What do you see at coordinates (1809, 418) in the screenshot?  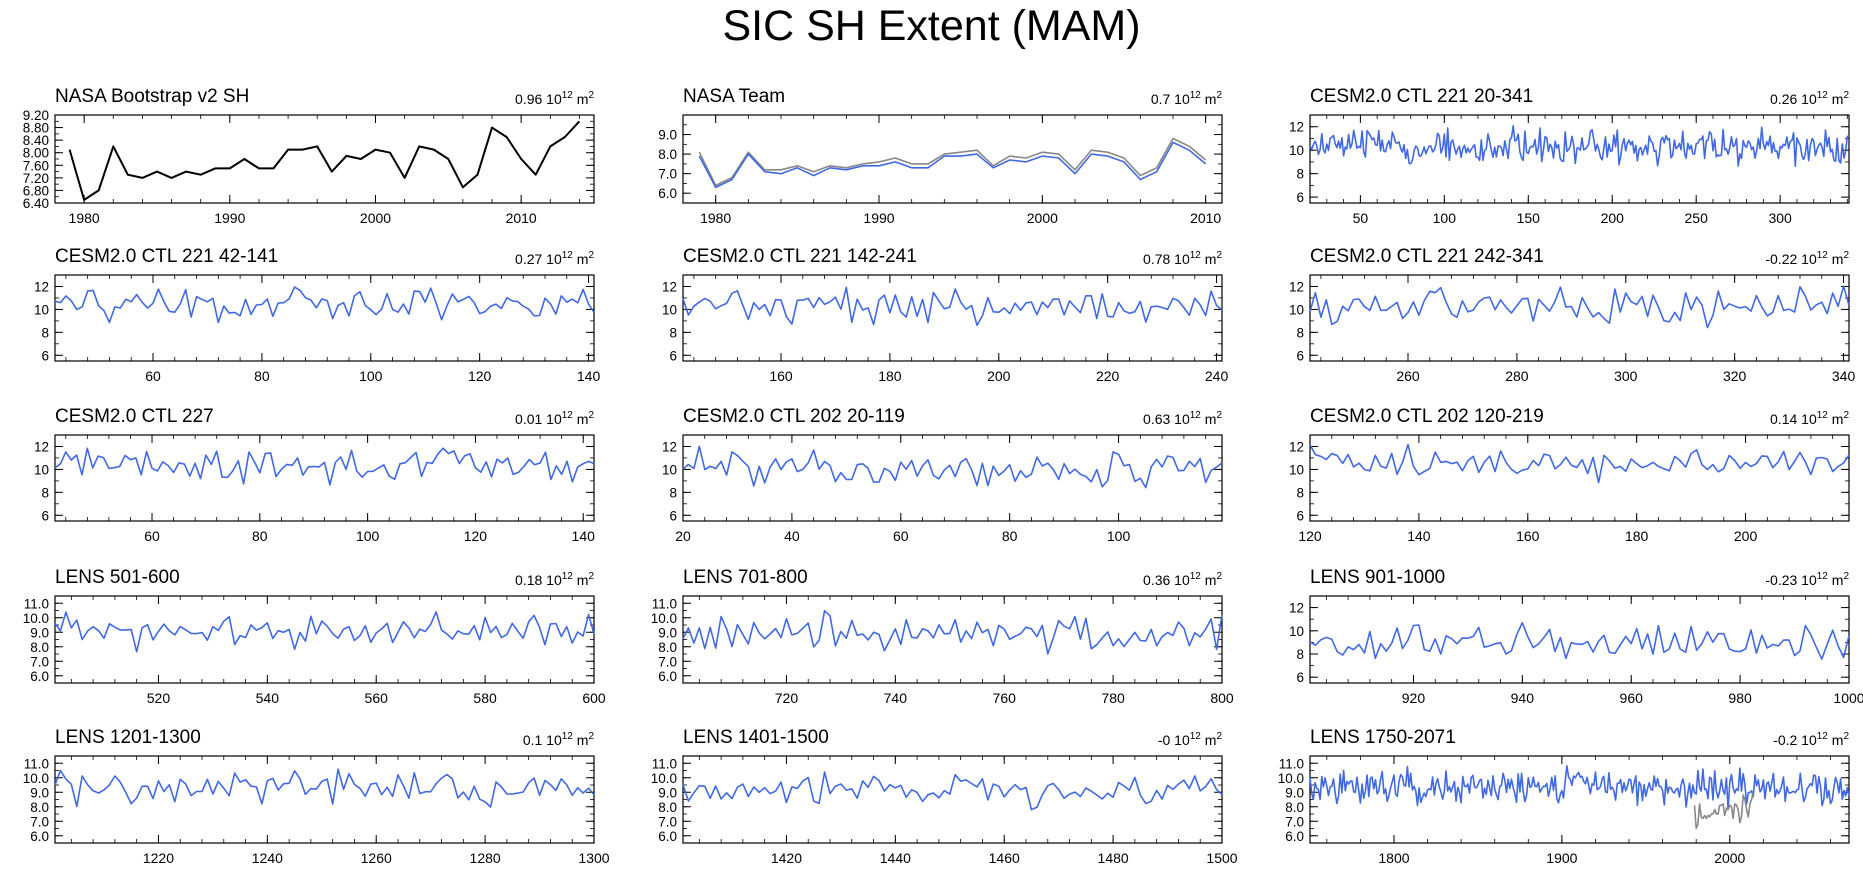 I see `panel-trend: 0.14 1012 m2` at bounding box center [1809, 418].